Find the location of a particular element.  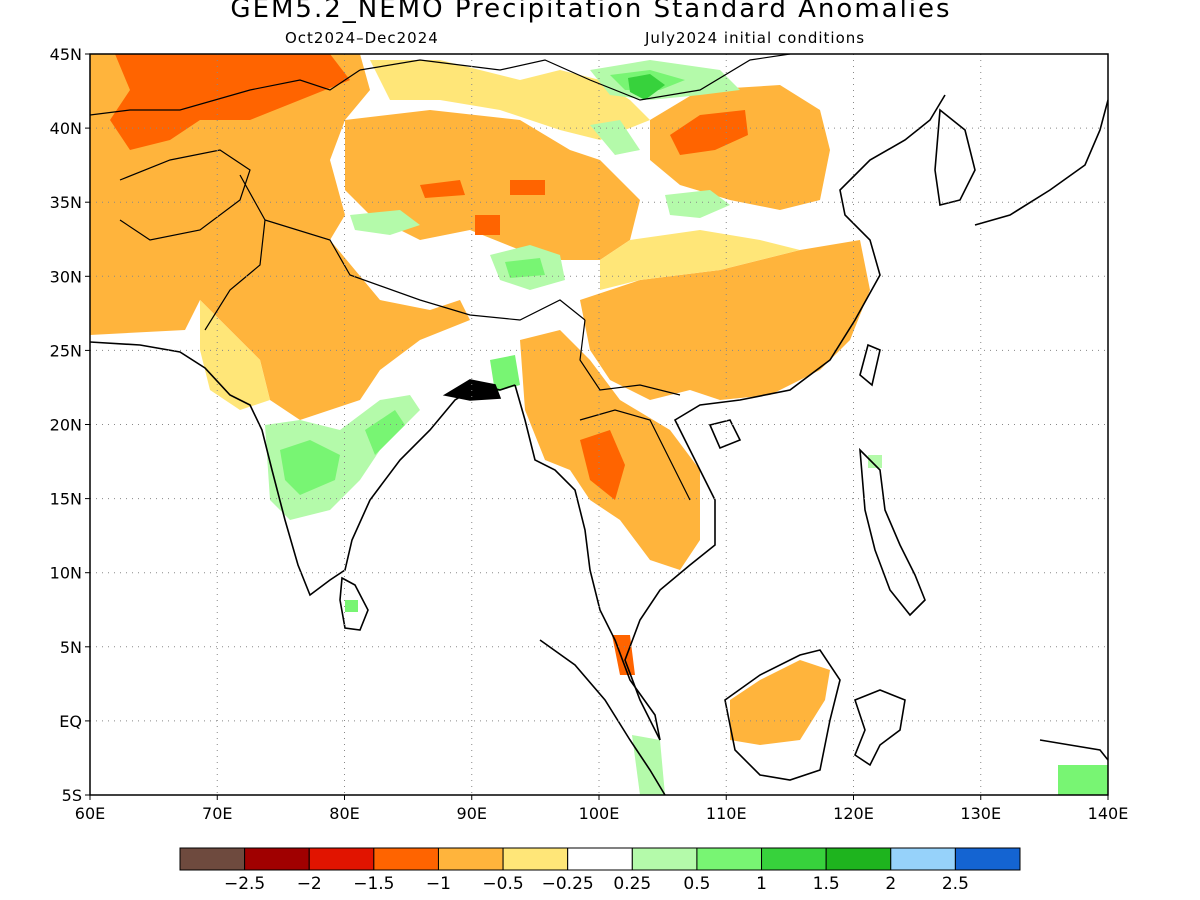

colorbar-label: 1.5 is located at coordinates (826, 884).